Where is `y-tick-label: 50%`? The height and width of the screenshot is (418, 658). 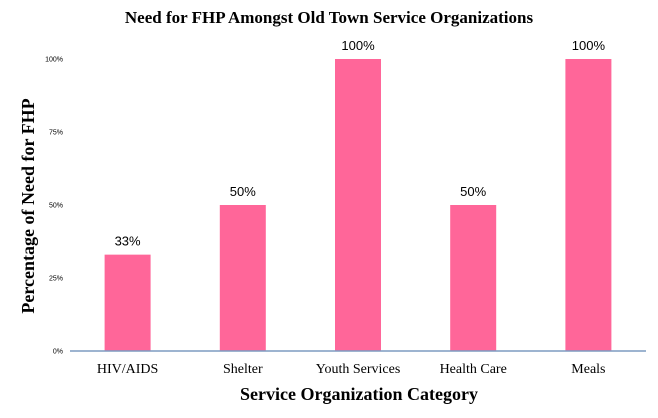 y-tick-label: 50% is located at coordinates (56, 206).